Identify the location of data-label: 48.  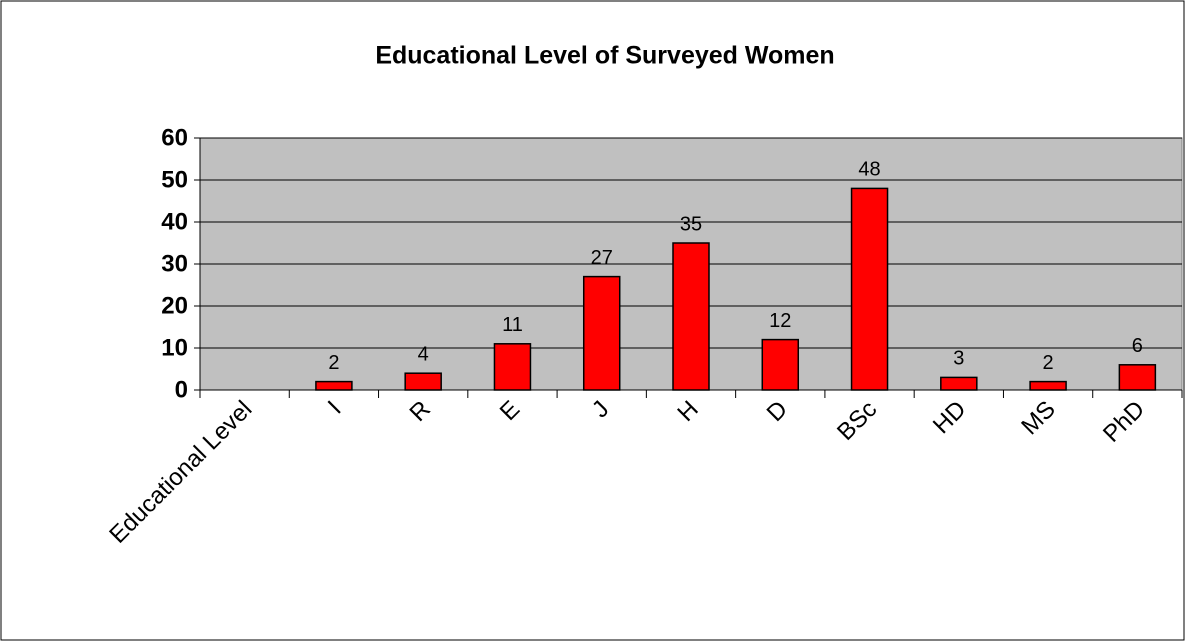
(869, 170).